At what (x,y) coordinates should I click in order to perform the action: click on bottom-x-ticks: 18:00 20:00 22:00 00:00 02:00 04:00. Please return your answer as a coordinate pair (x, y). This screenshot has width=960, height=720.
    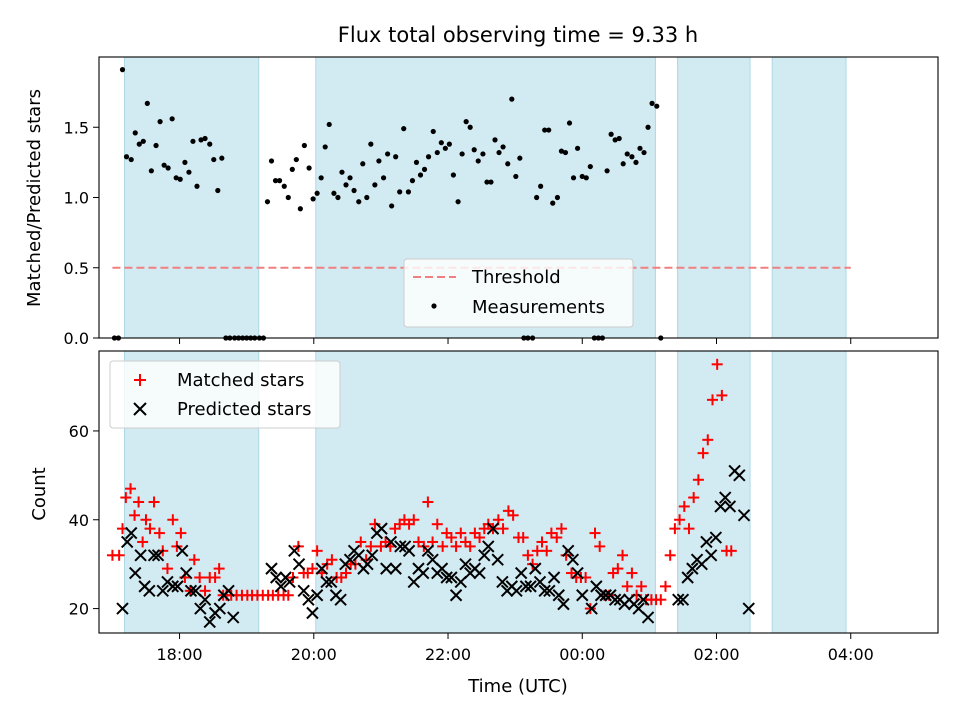
    Looking at the image, I should click on (515, 648).